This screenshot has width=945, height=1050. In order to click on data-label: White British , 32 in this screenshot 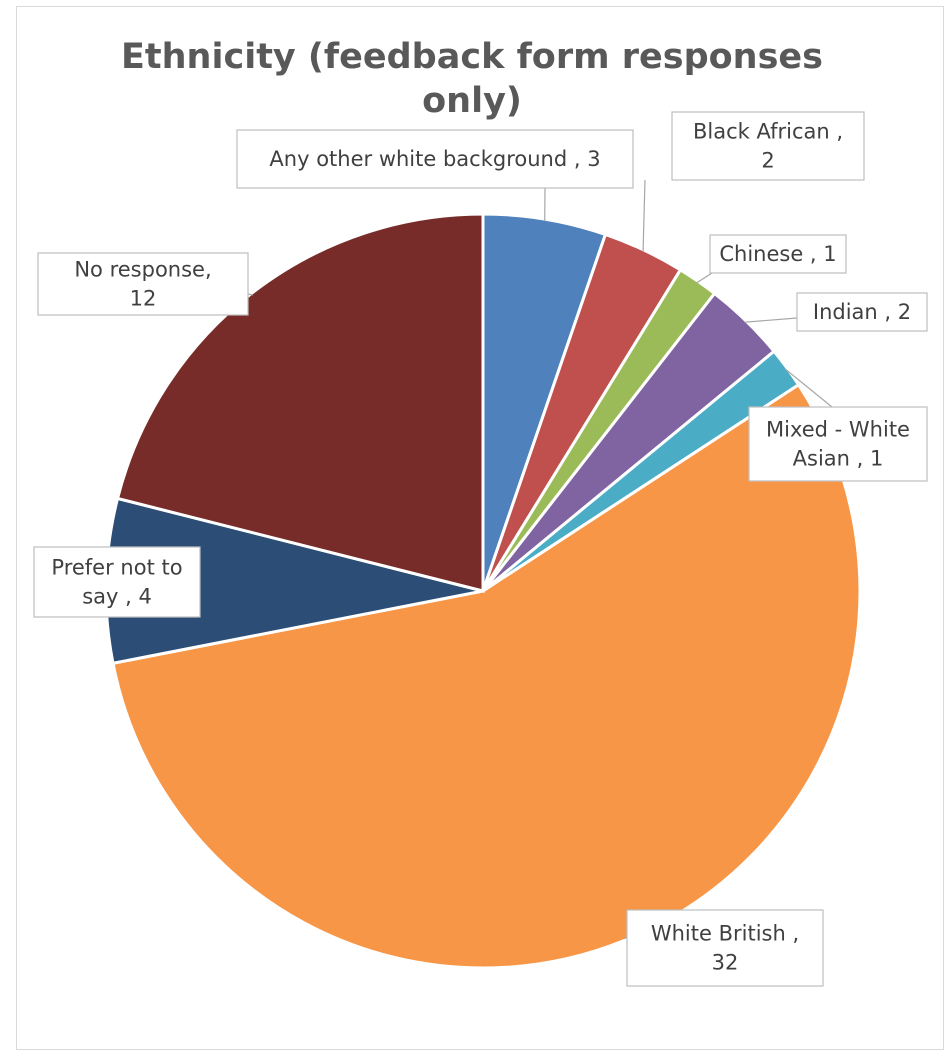, I will do `click(725, 948)`.